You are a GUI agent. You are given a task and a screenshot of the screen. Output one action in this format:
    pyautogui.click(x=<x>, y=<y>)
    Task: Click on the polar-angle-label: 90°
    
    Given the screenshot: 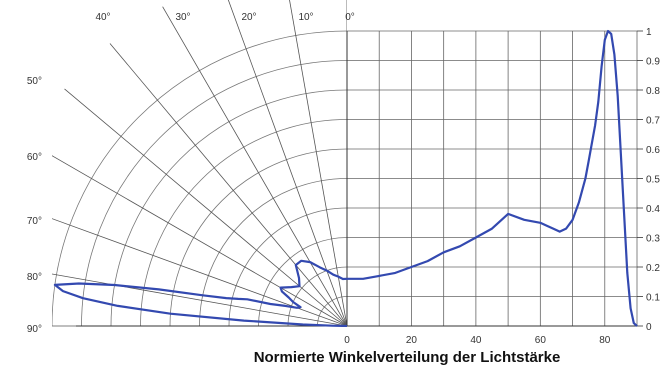 What is the action you would take?
    pyautogui.click(x=34, y=329)
    